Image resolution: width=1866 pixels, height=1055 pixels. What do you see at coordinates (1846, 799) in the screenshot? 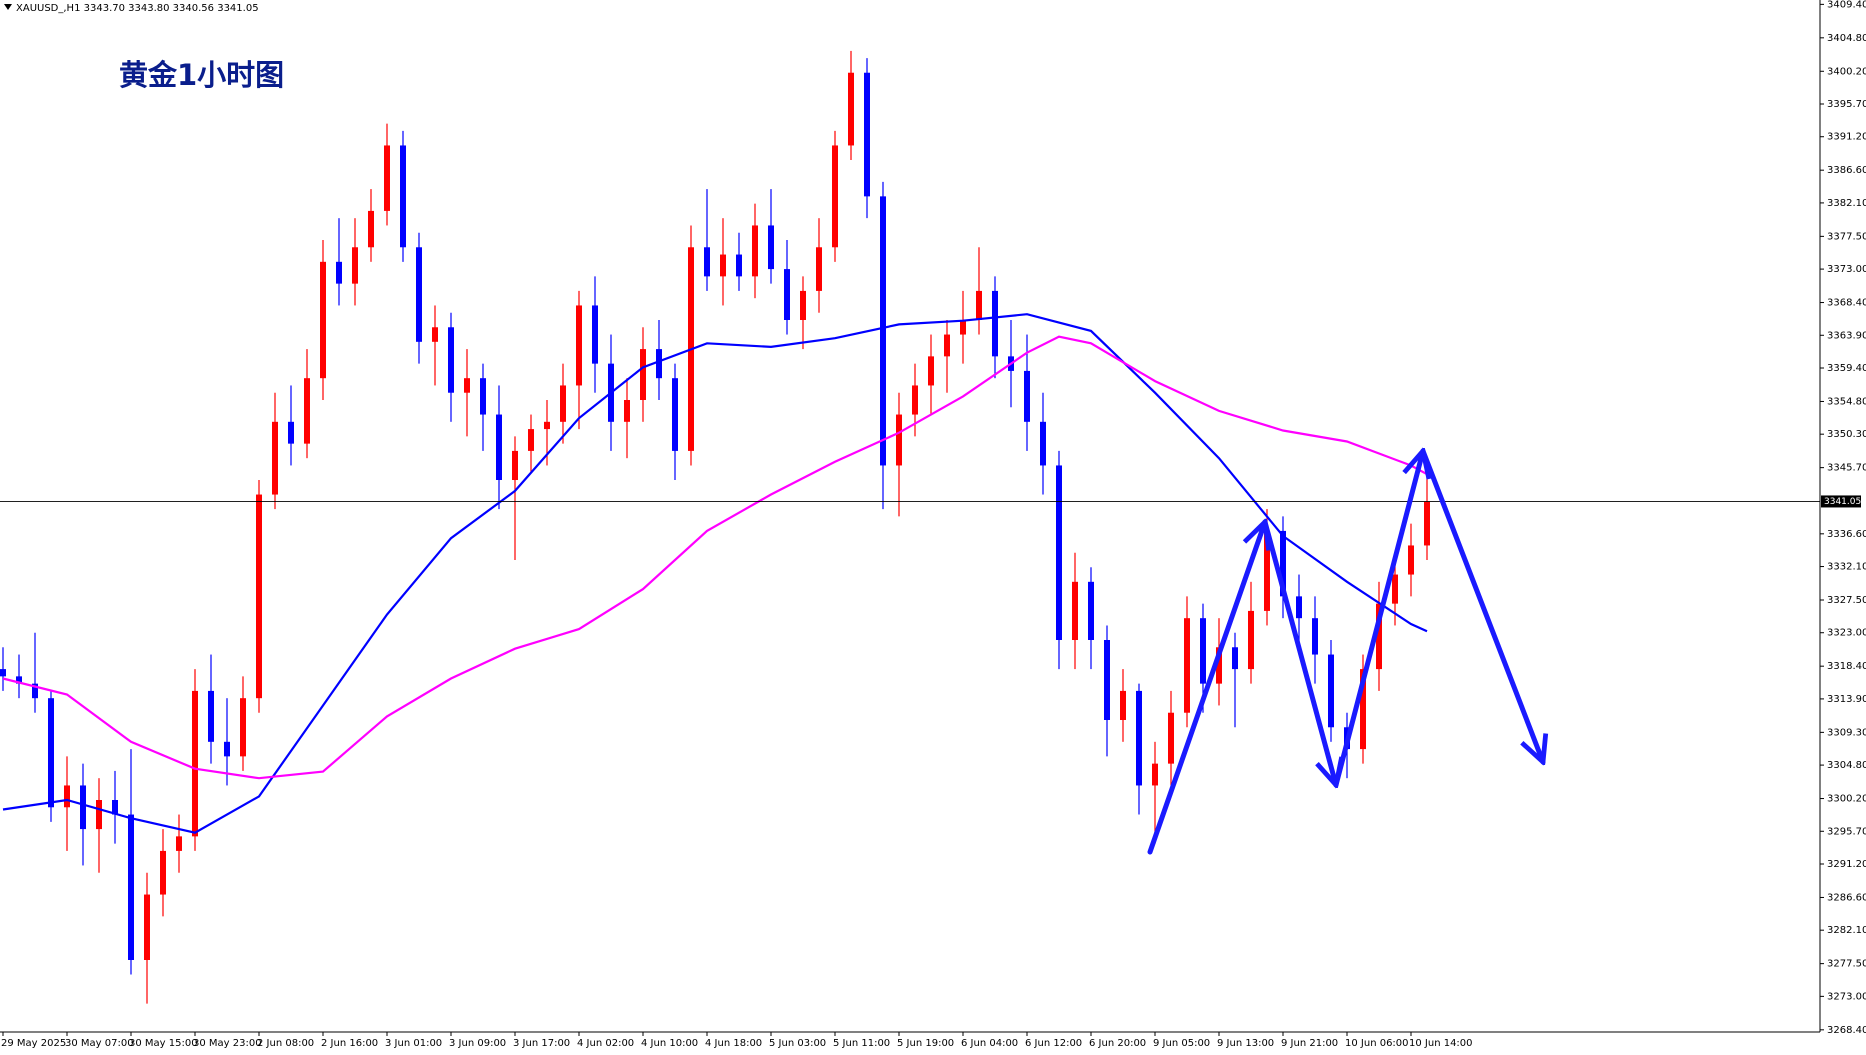
I see `y-tick-label: 3300.20` at bounding box center [1846, 799].